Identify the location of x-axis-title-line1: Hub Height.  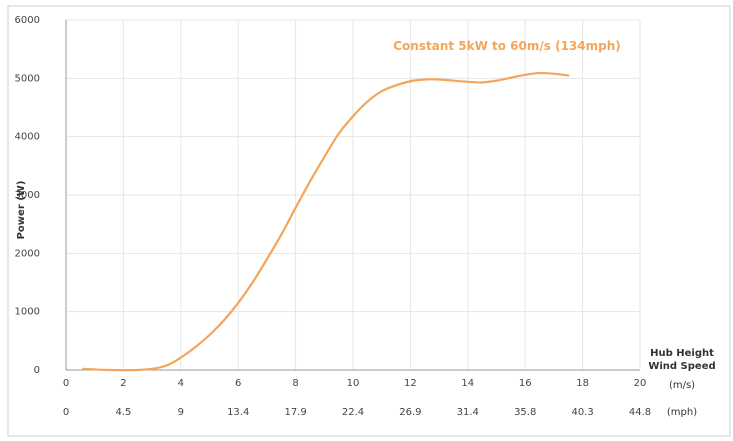
(682, 353).